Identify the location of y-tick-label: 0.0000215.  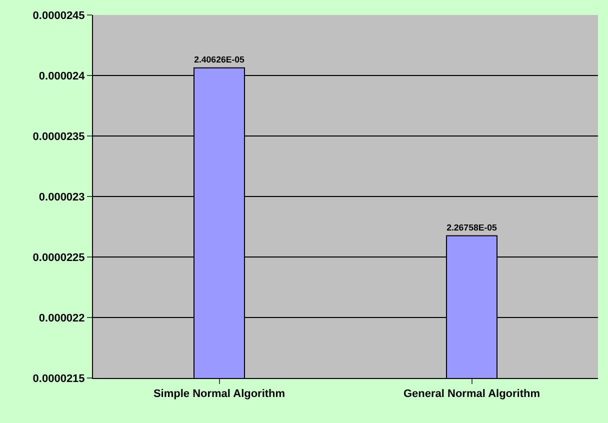
(58, 378).